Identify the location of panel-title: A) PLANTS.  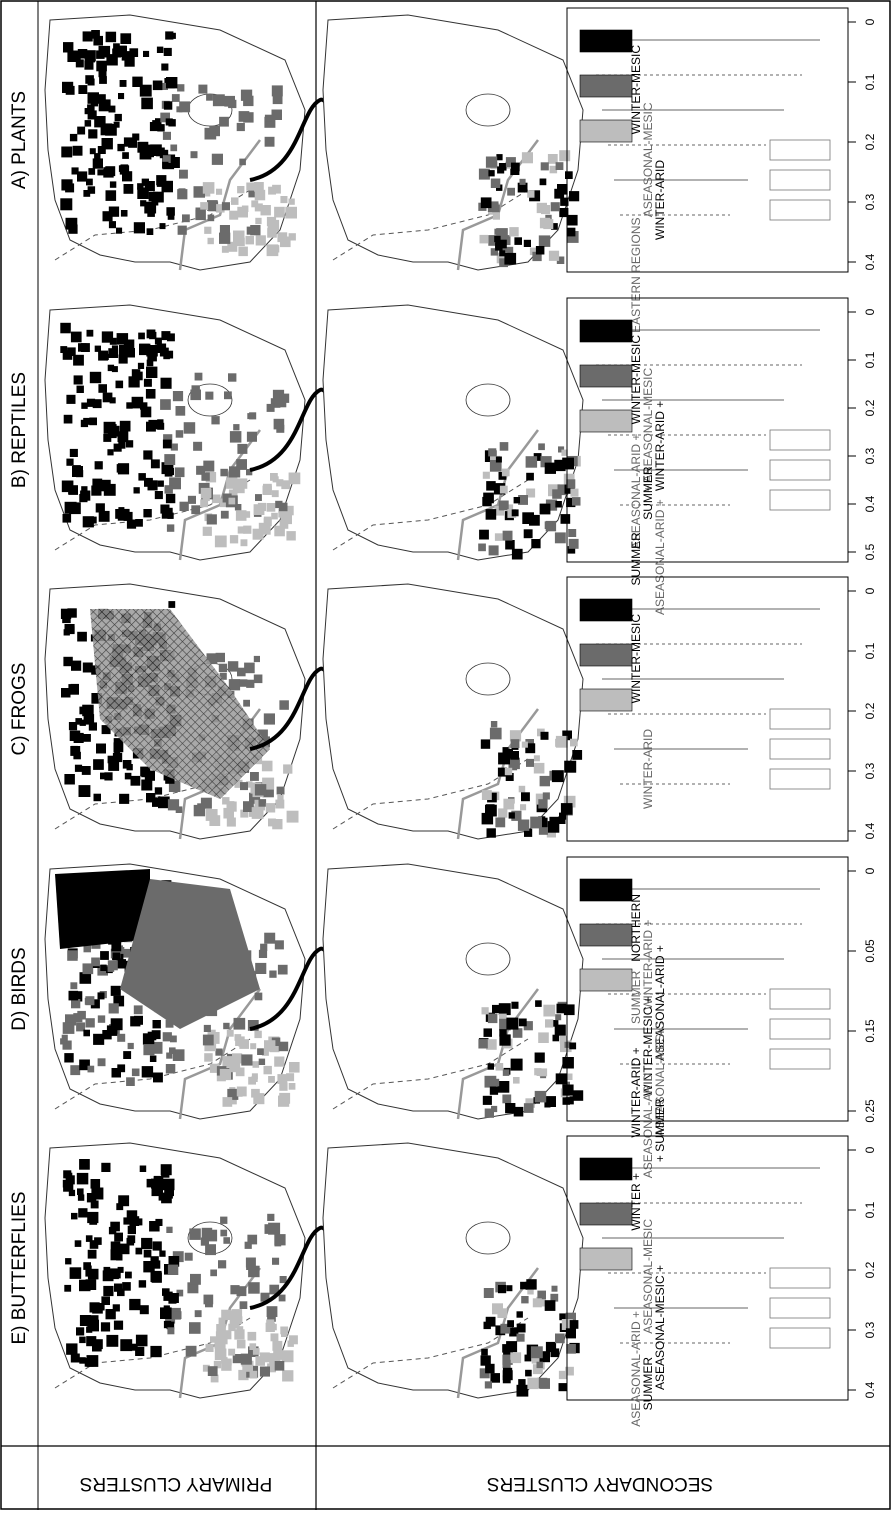
(19, 140).